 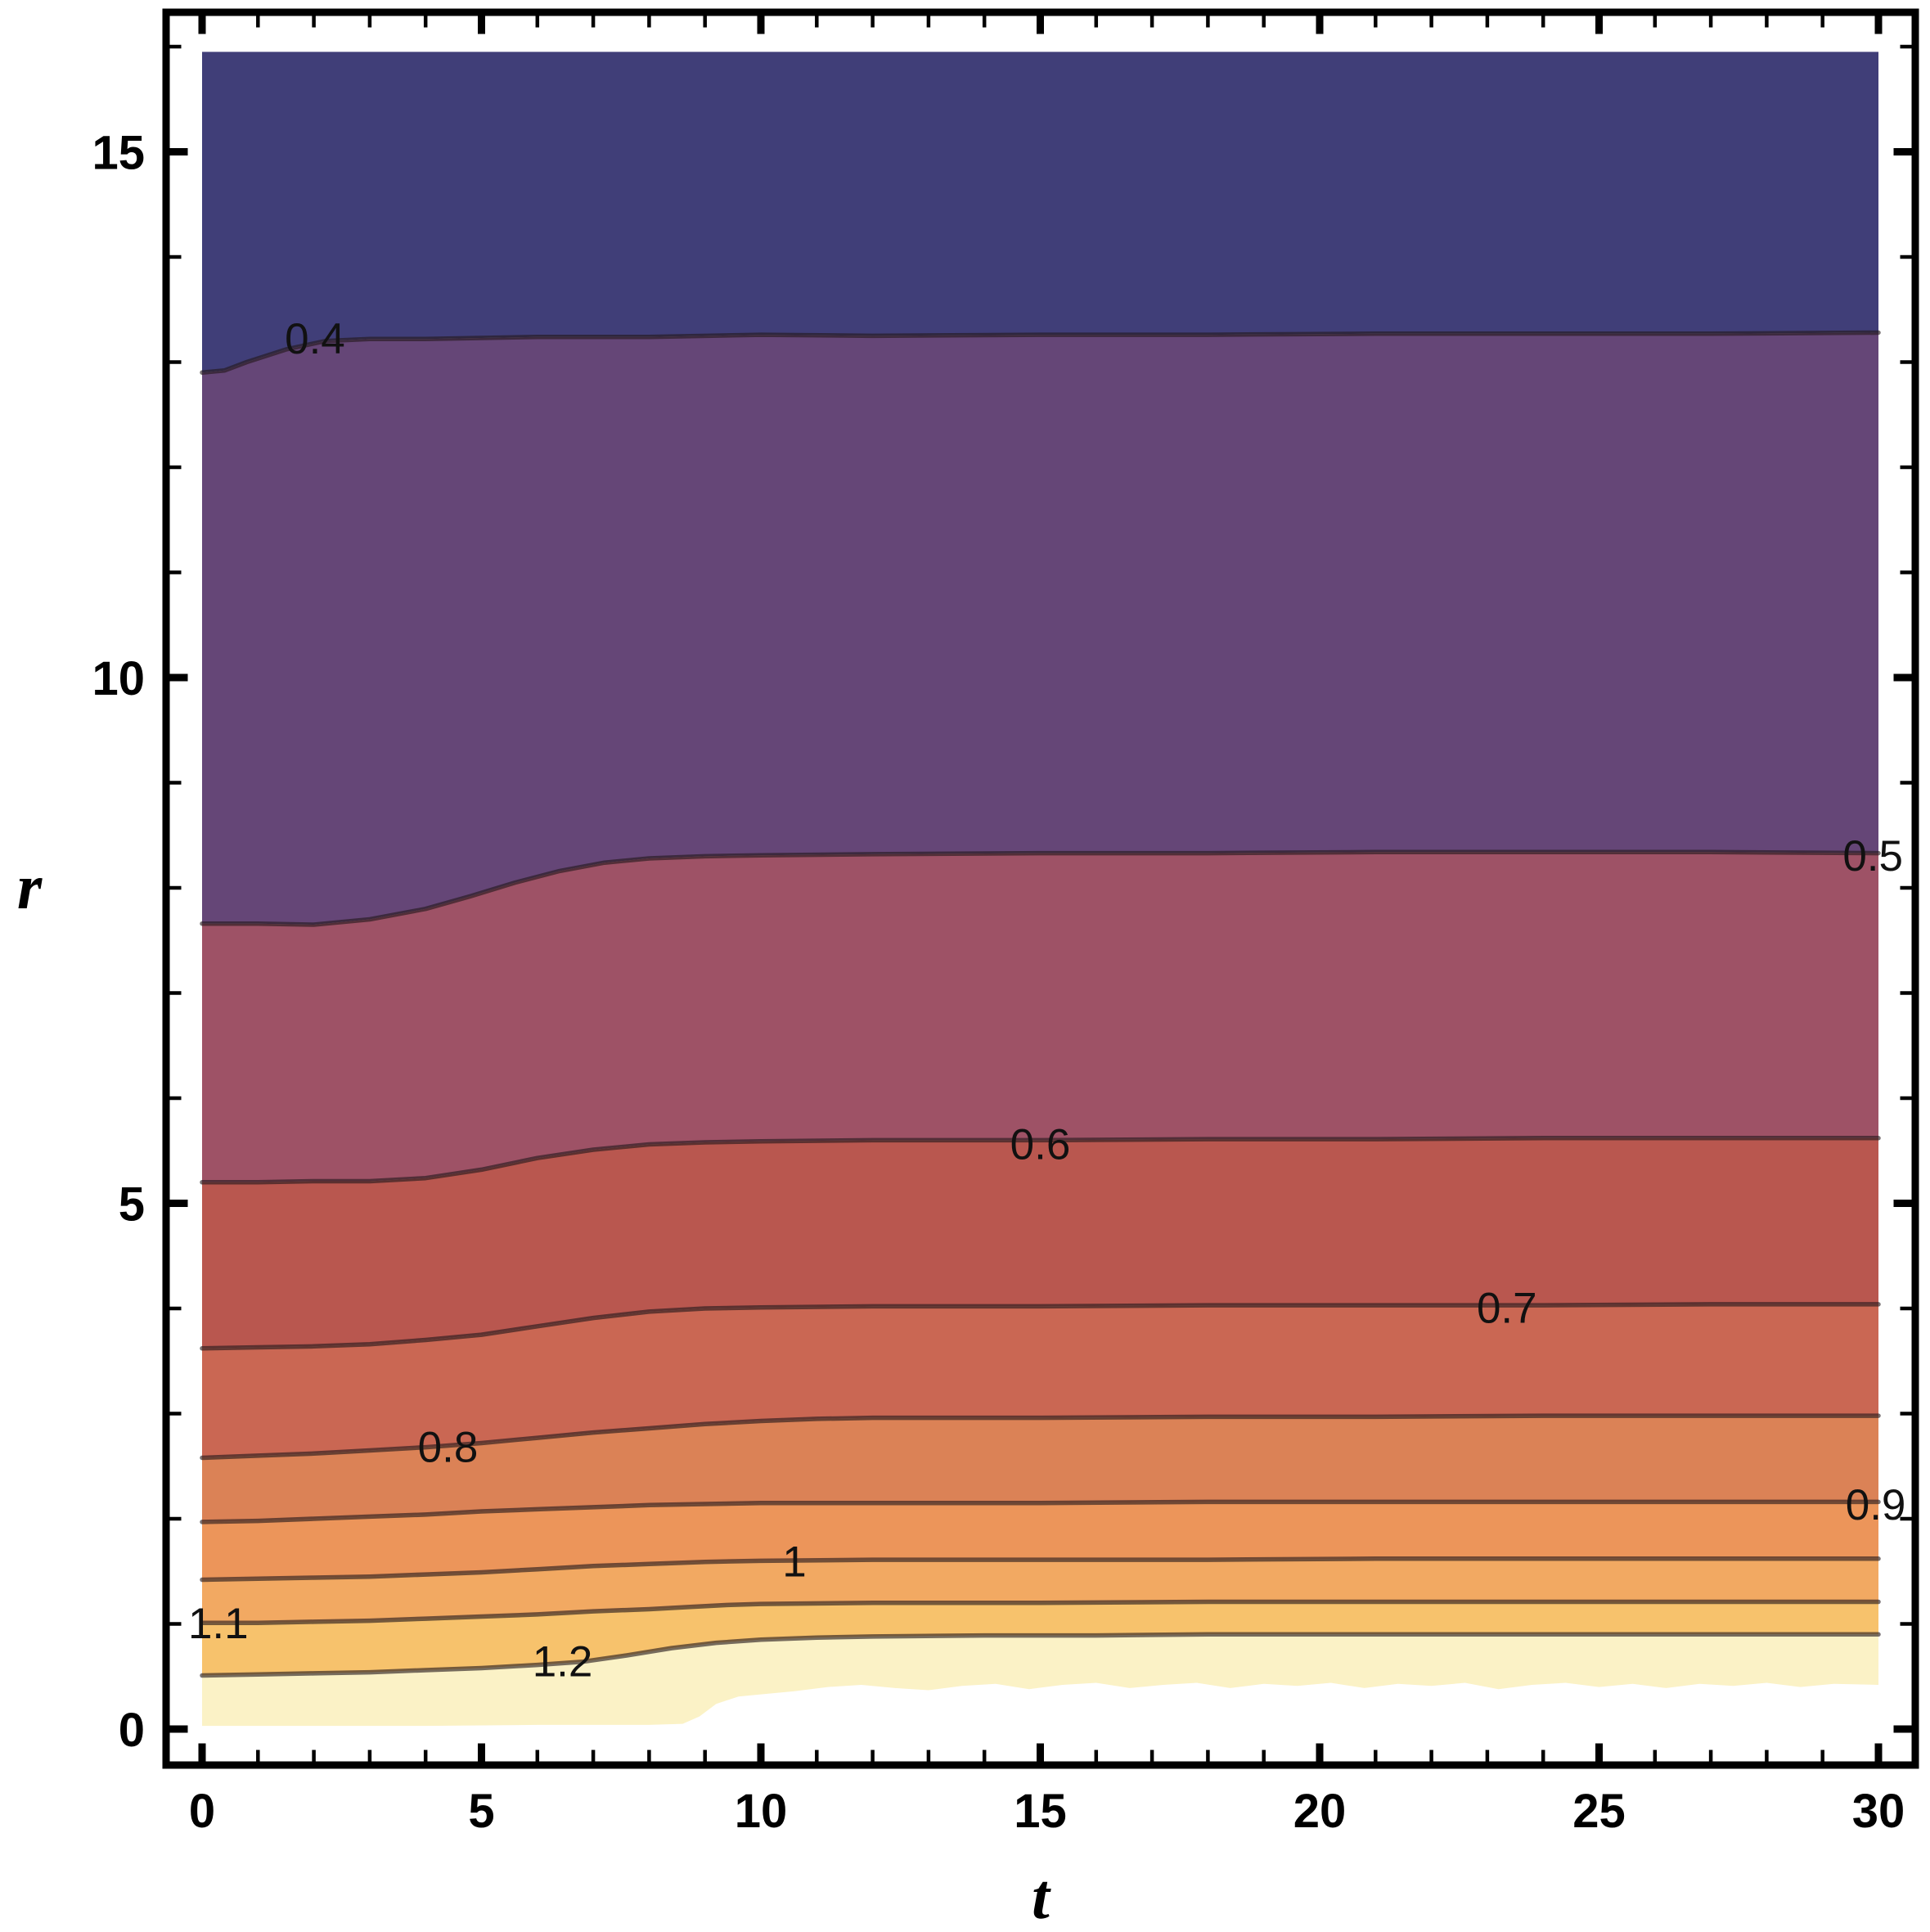 I want to click on x-axis-label: t, so click(x=1041, y=1896).